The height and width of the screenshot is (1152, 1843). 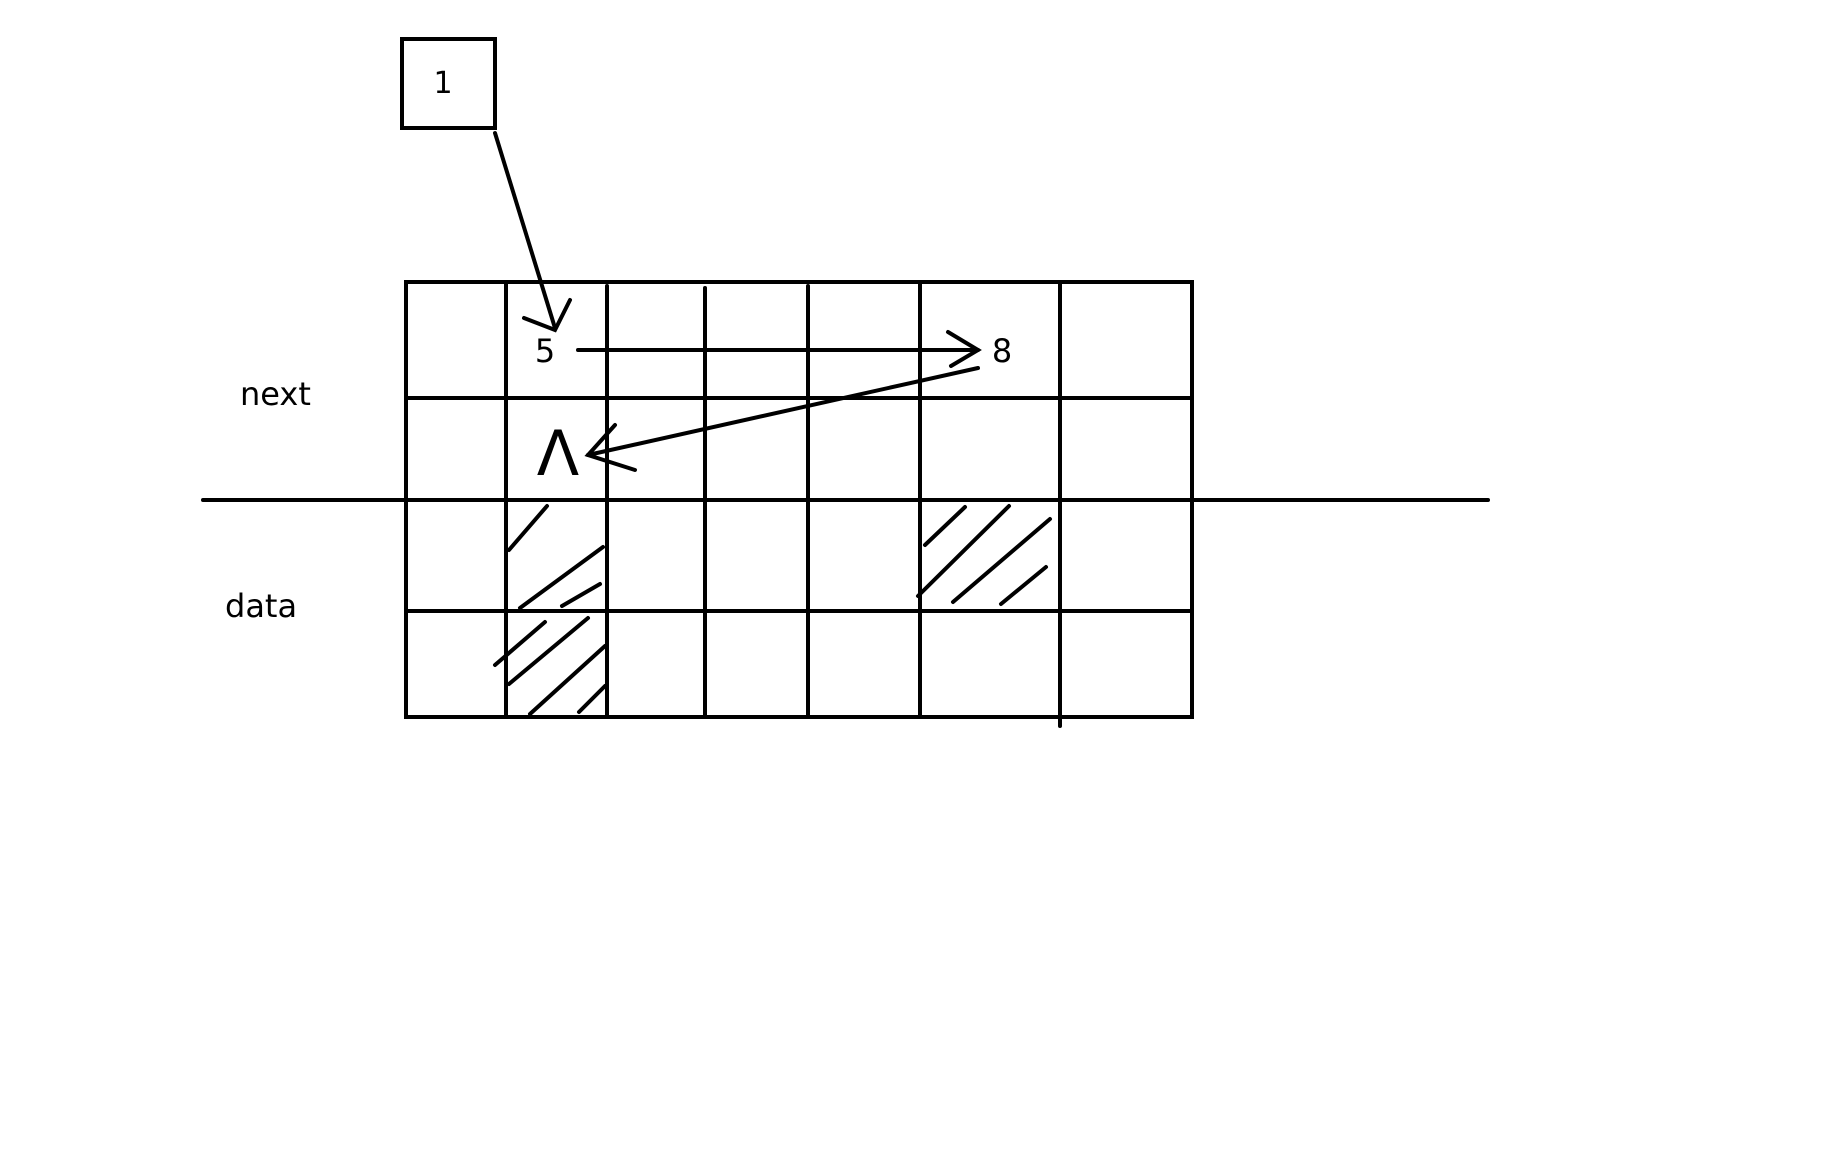 I want to click on 5-to-8-arrow, so click(x=779, y=349).